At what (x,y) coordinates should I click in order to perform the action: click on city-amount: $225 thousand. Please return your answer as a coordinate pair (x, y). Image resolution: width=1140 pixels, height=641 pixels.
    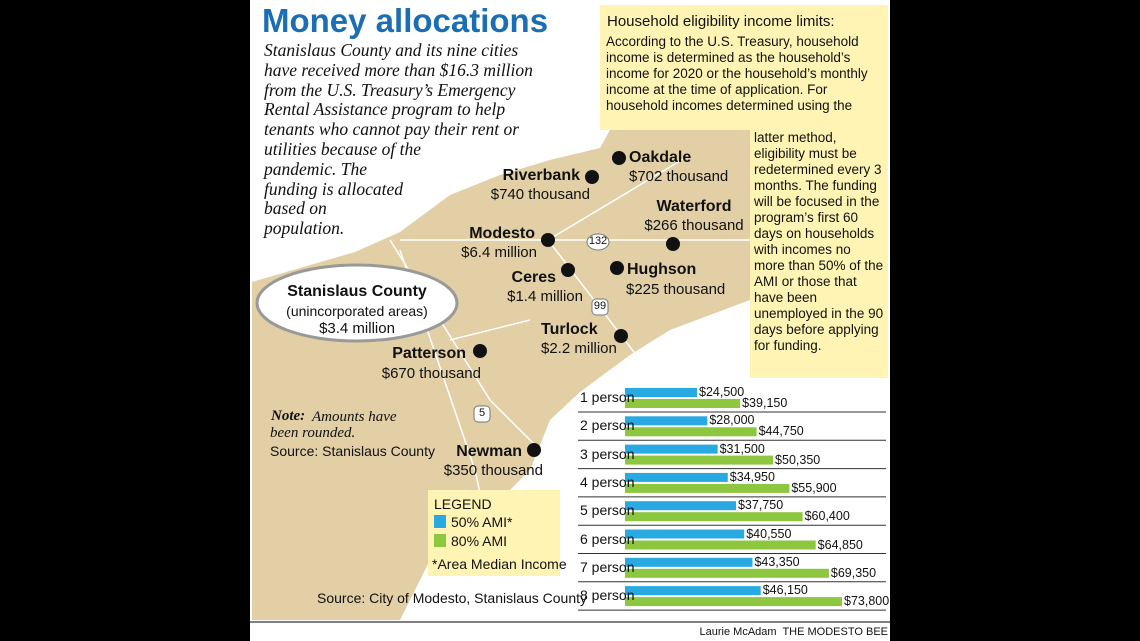
    Looking at the image, I should click on (676, 289).